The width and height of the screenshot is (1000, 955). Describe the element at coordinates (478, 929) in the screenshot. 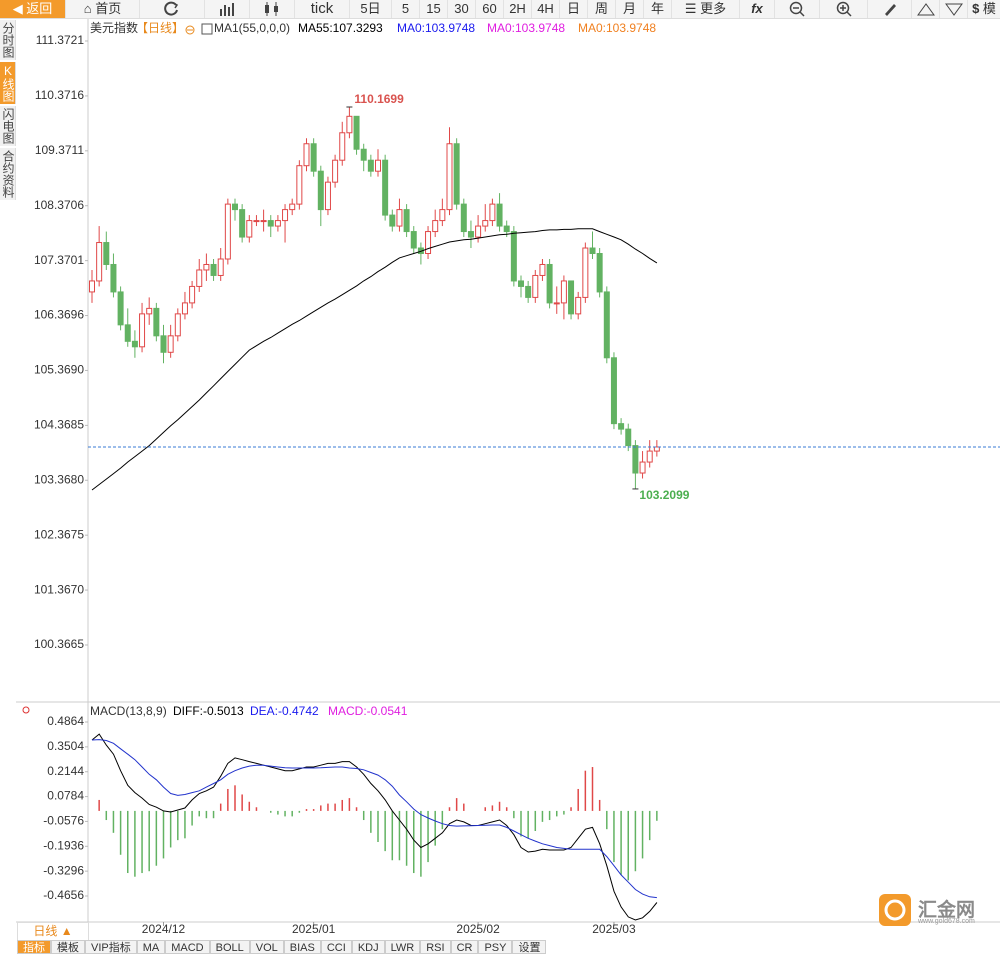

I see `x-tick-label: 2025/02` at that location.